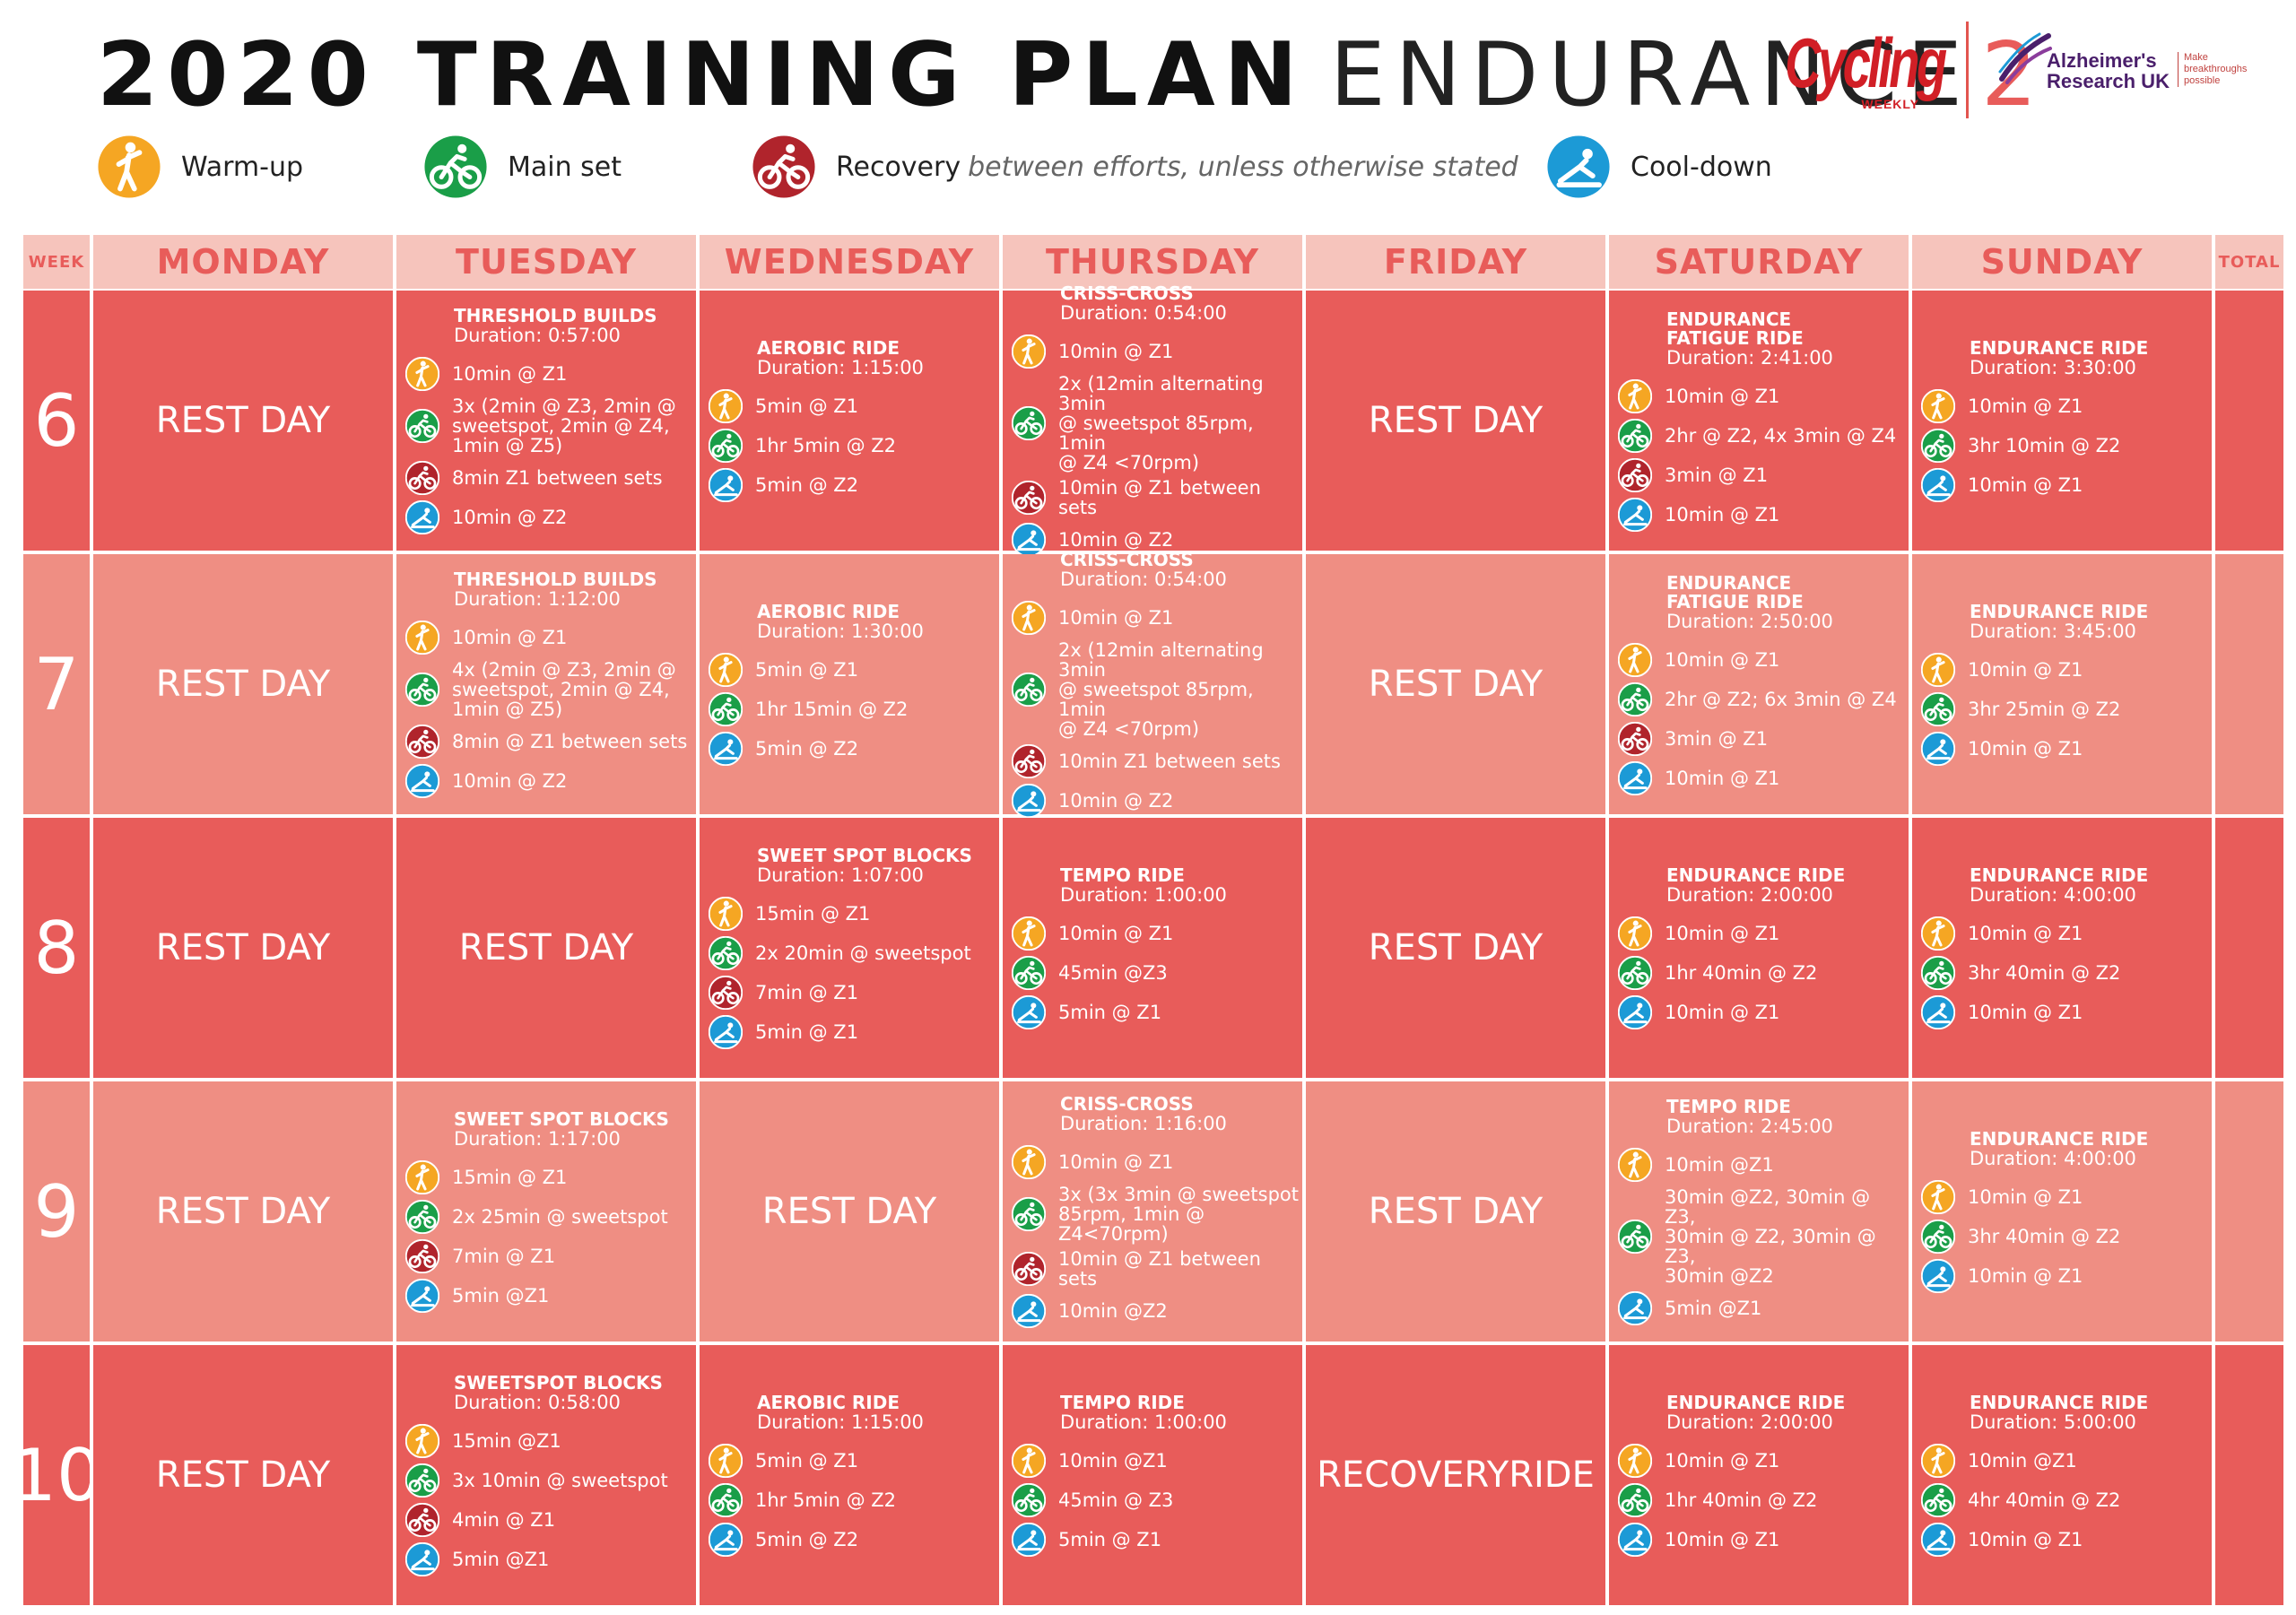  I want to click on column-header-day: THURSDAY, so click(1152, 262).